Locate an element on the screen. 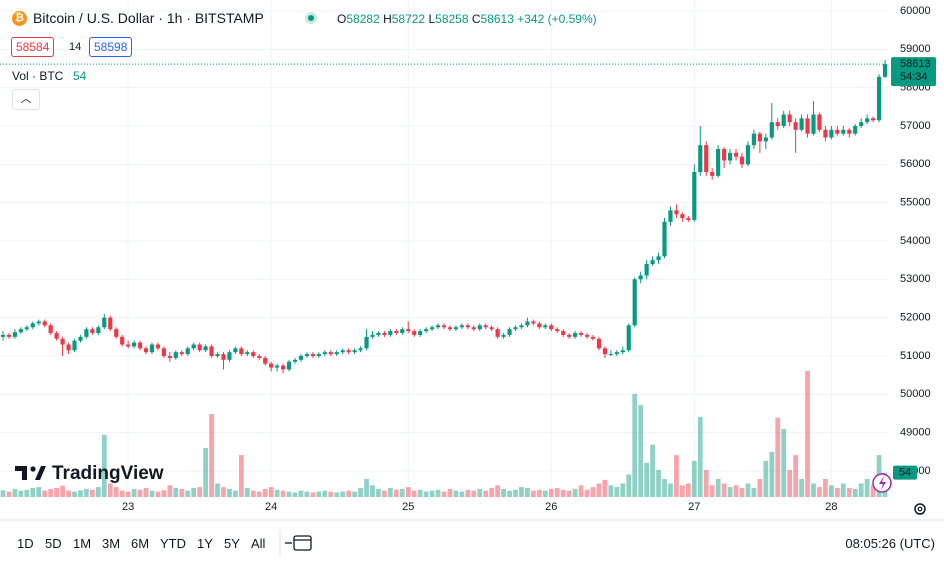  y-tick-label: 53000 is located at coordinates (915, 279).